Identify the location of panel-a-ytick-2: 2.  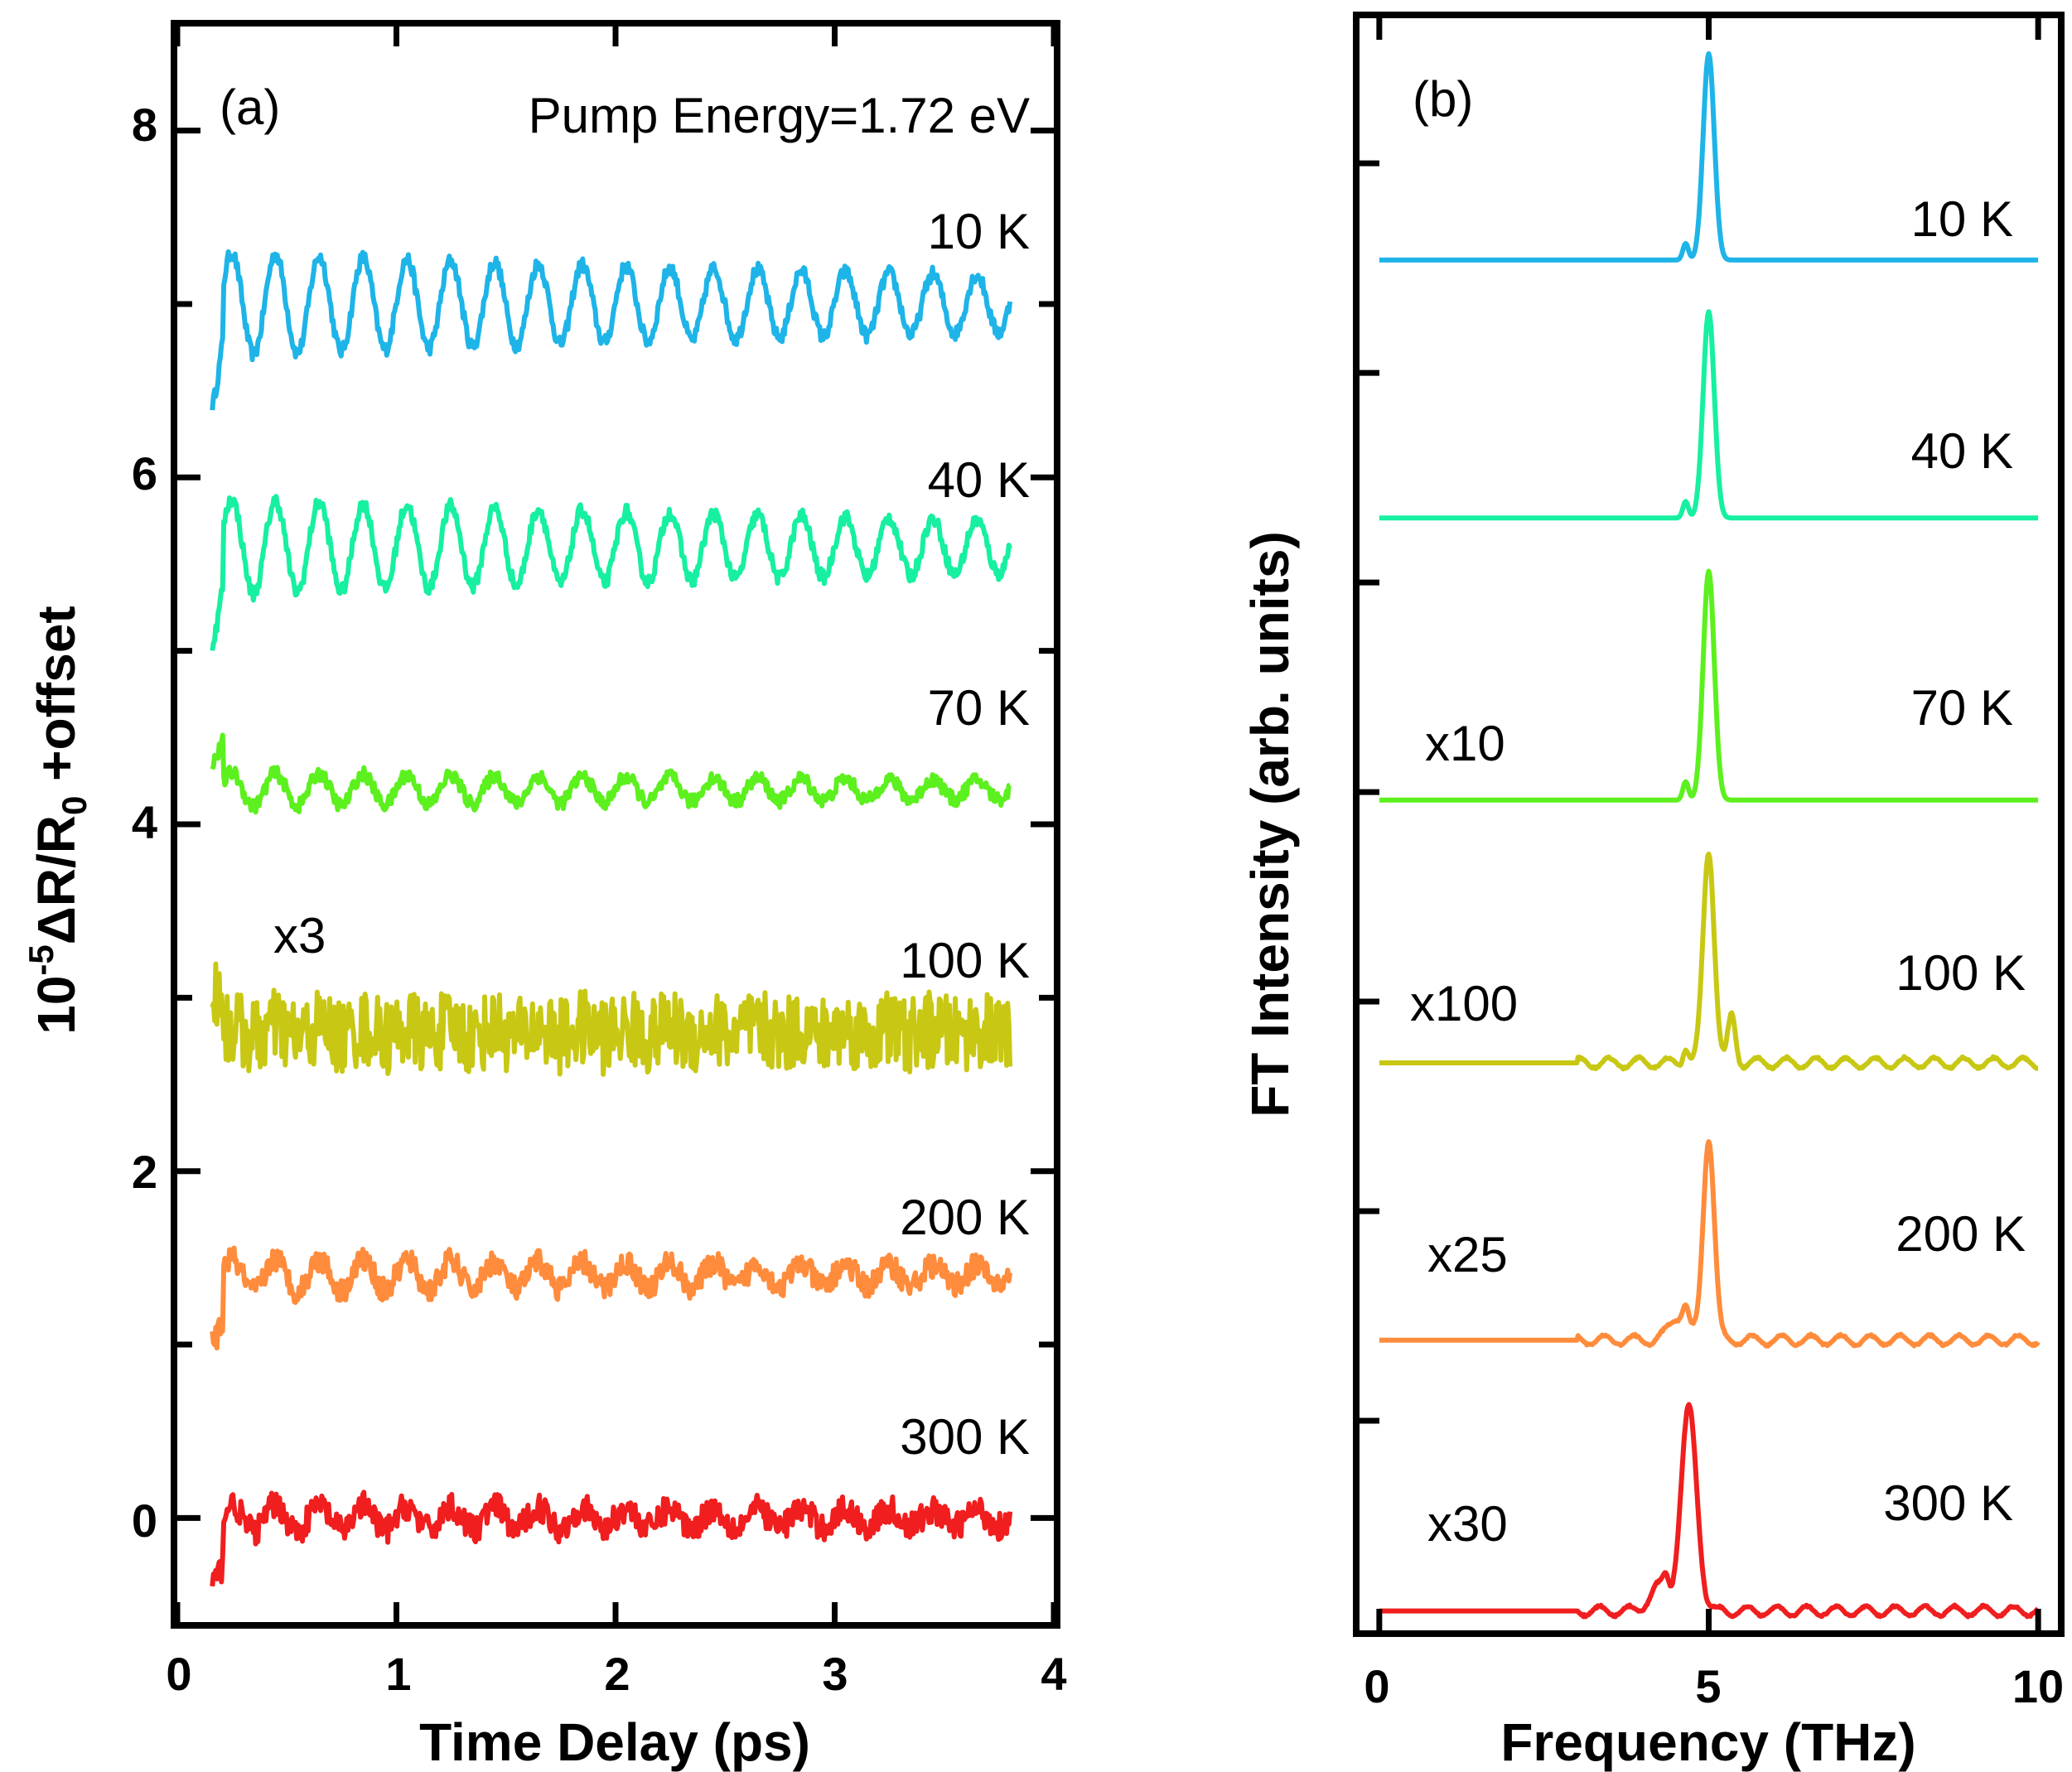
(144, 1172).